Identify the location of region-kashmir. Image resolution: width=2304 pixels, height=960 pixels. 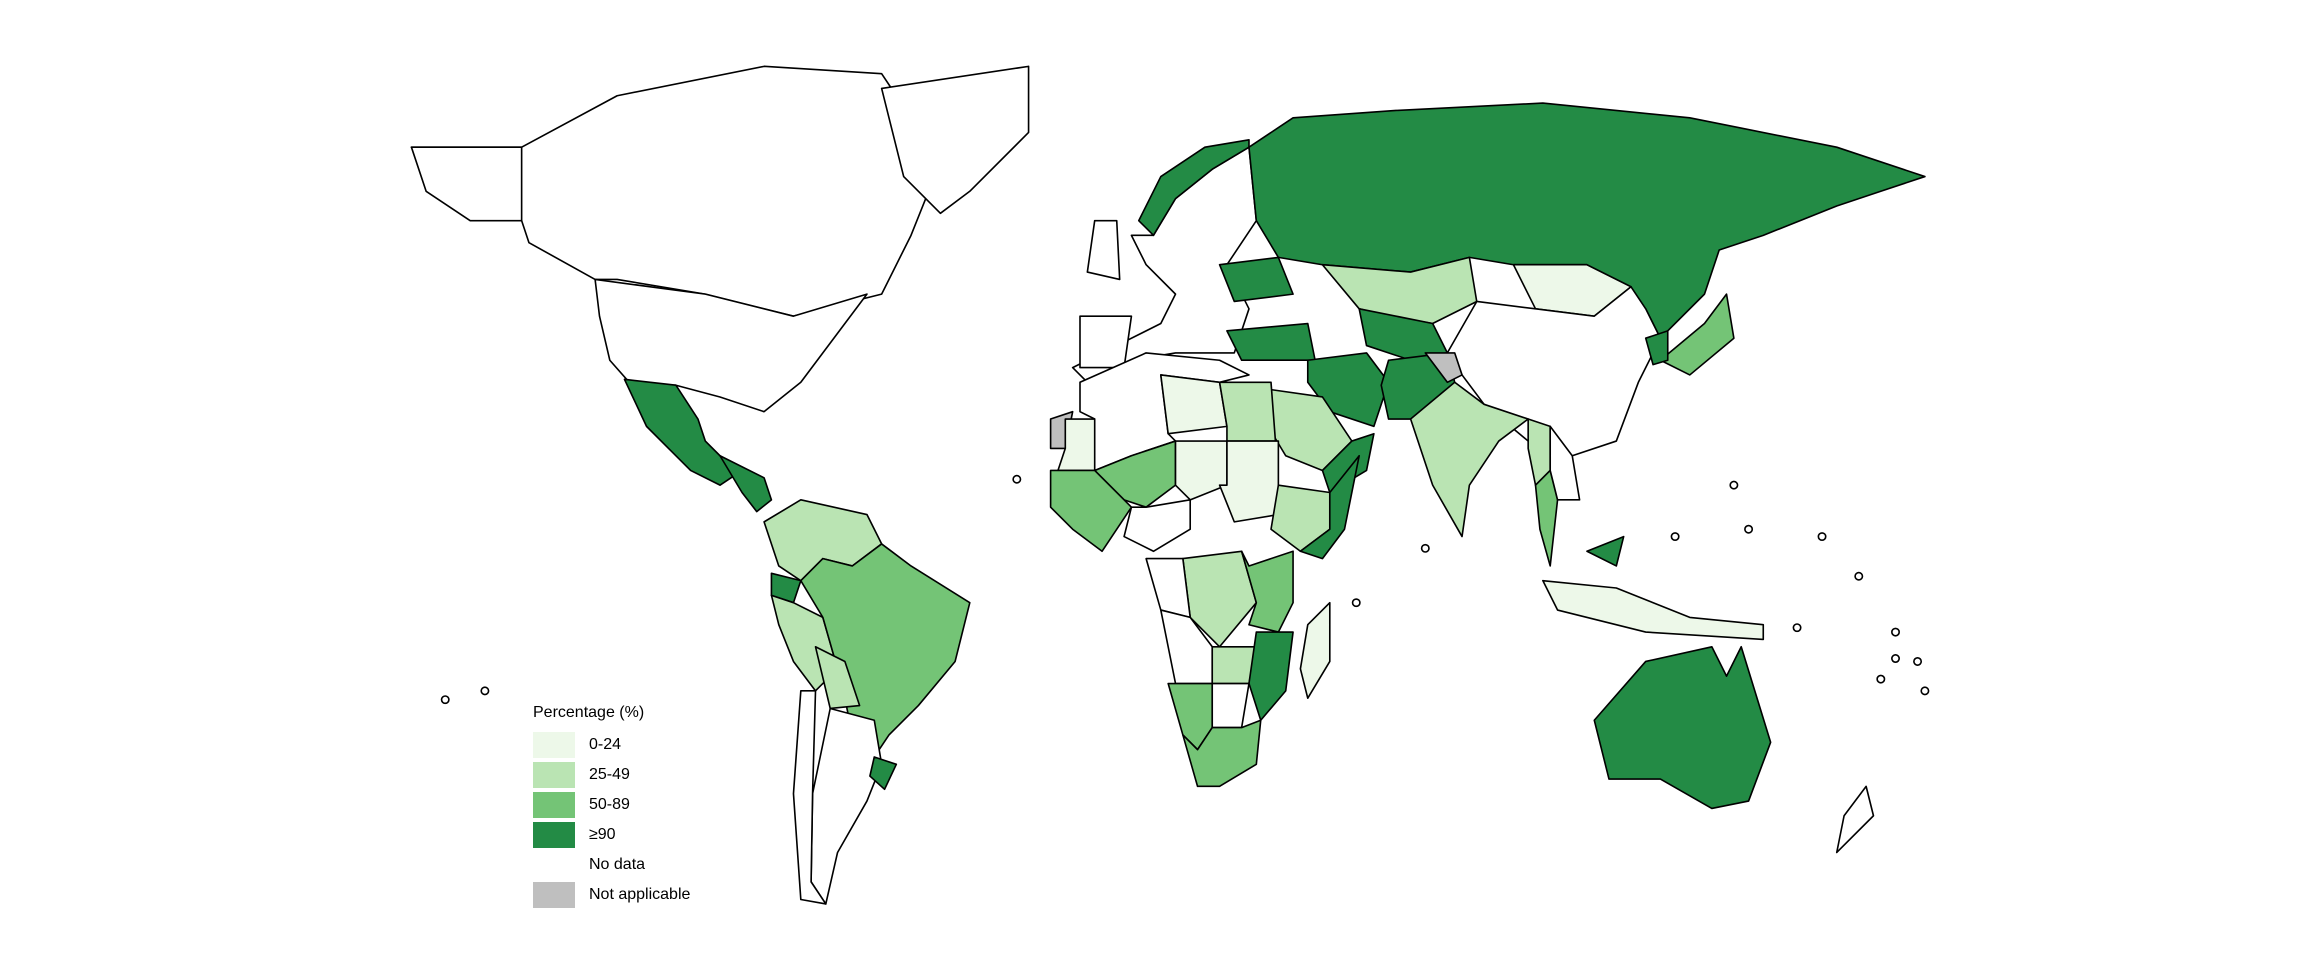
(1443, 368).